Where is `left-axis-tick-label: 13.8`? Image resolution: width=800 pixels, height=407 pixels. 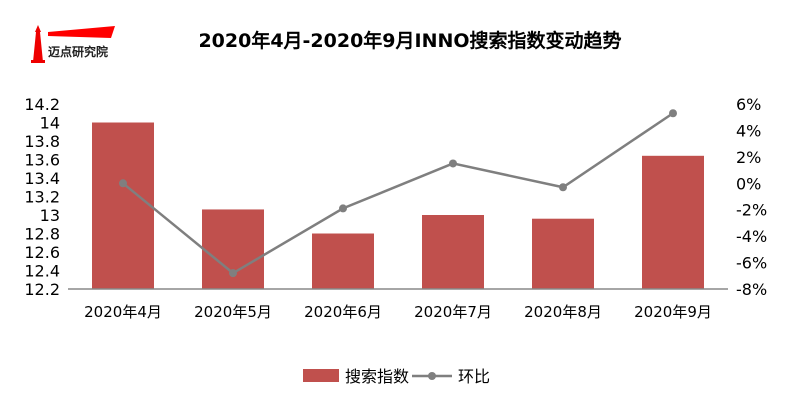
left-axis-tick-label: 13.8 is located at coordinates (42, 141).